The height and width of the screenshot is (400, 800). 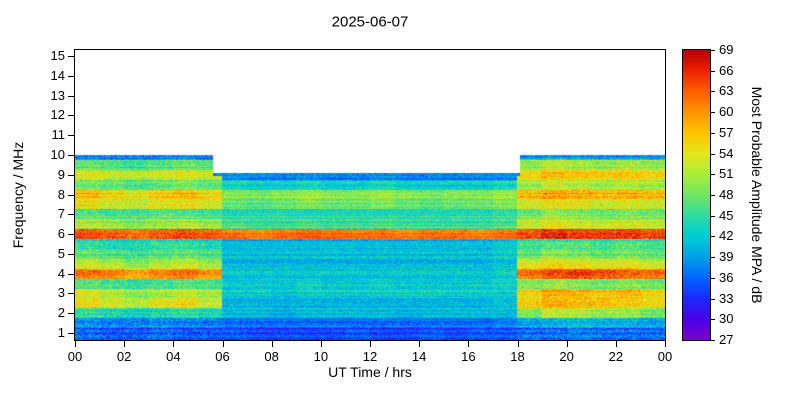 I want to click on colorbar-tick-label: 27, so click(x=726, y=339).